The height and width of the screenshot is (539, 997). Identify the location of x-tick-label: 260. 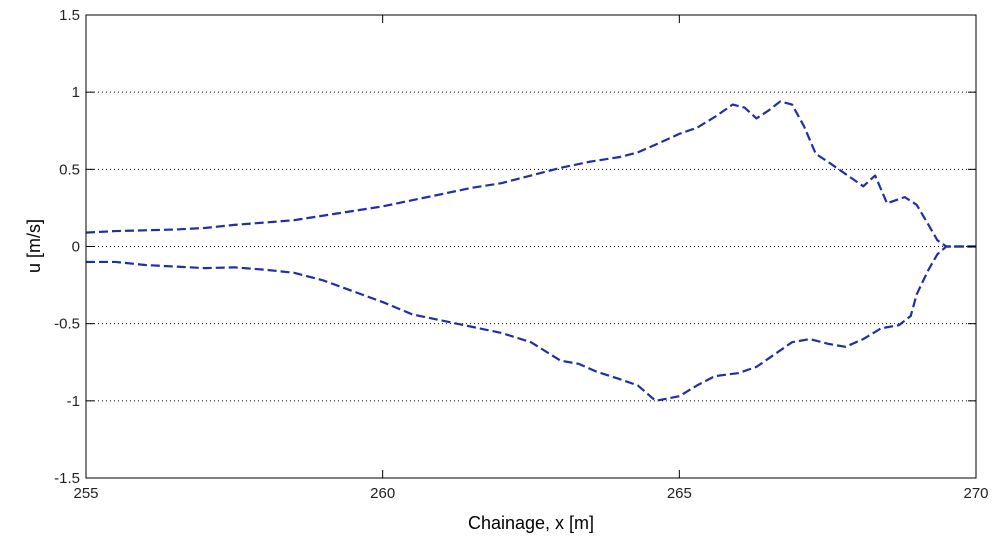
(382, 493).